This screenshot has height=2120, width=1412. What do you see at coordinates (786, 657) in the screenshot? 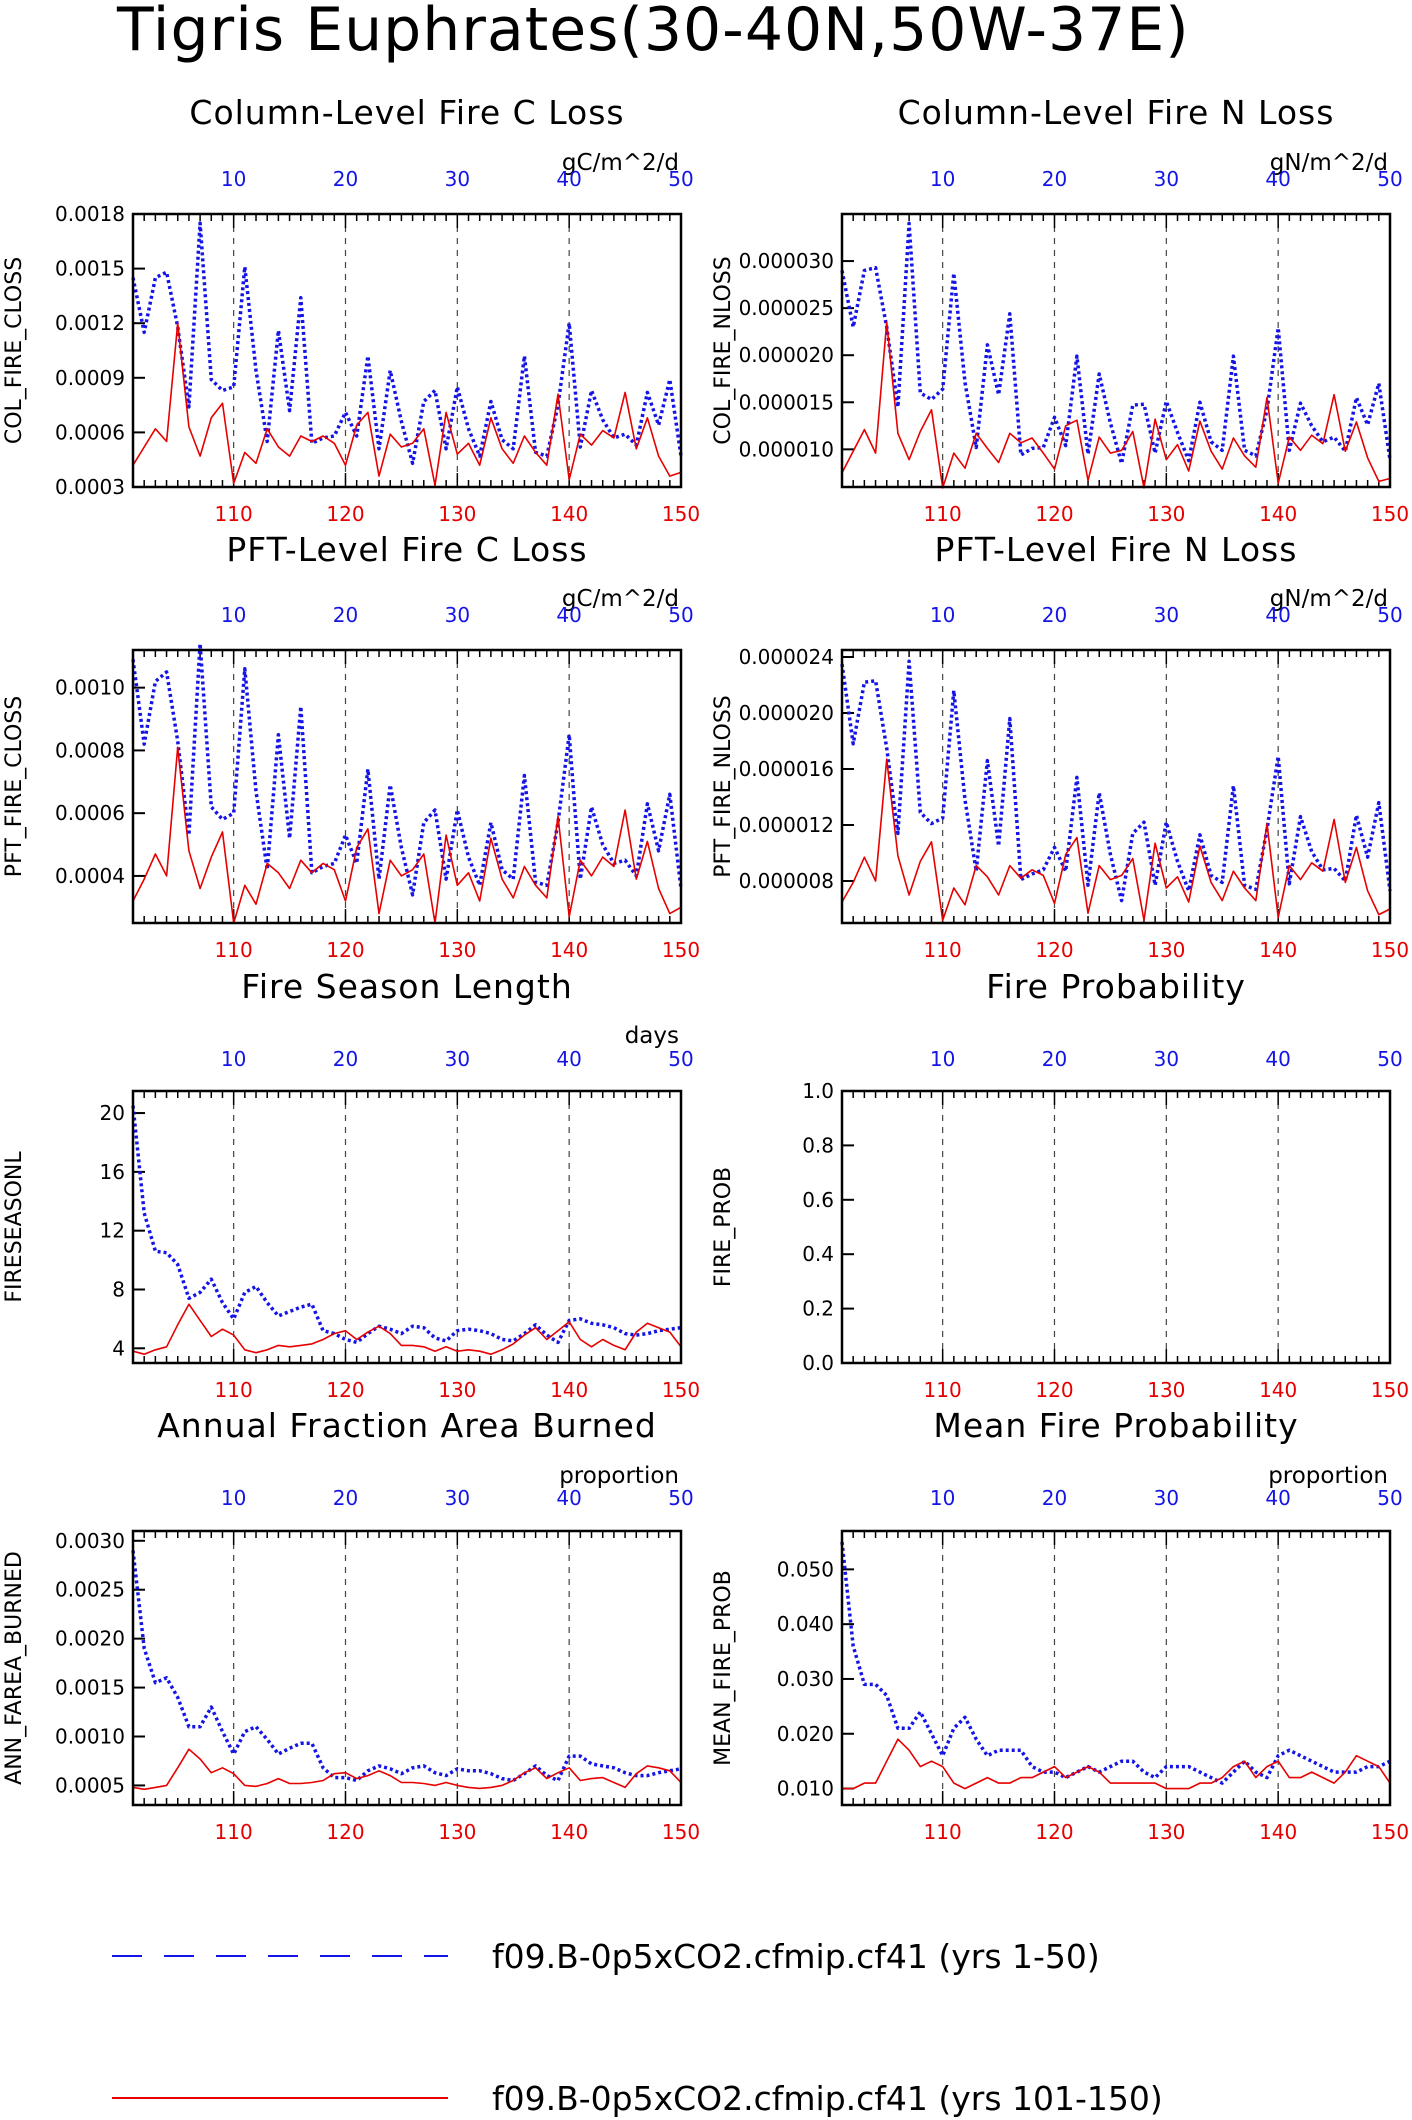
I see `panel-4-ytick-label-4: 0.000024` at bounding box center [786, 657].